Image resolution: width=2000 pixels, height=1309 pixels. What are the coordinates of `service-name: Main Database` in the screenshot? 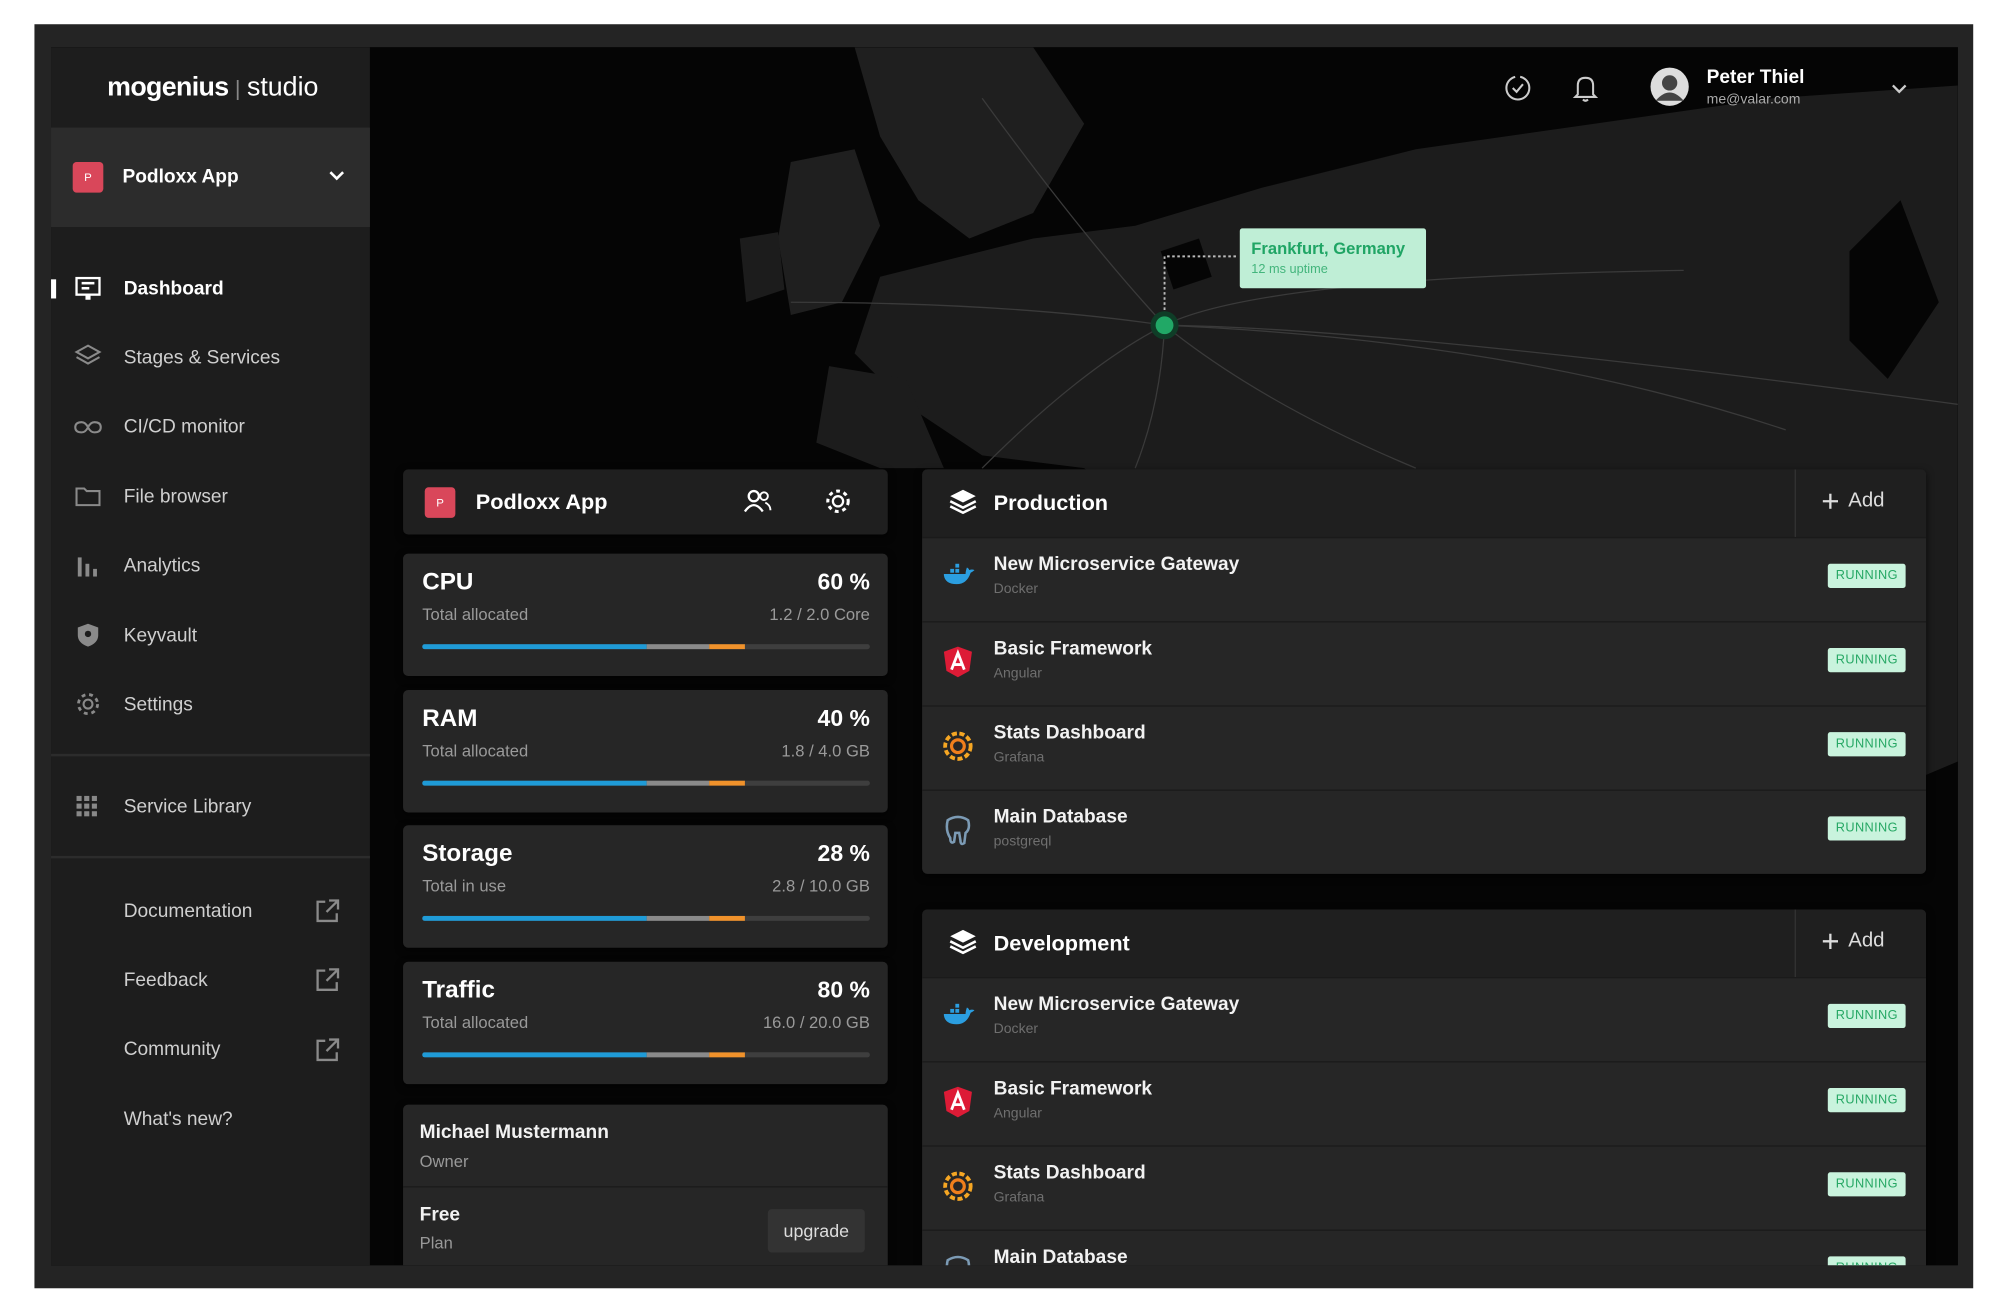 It's located at (1060, 817).